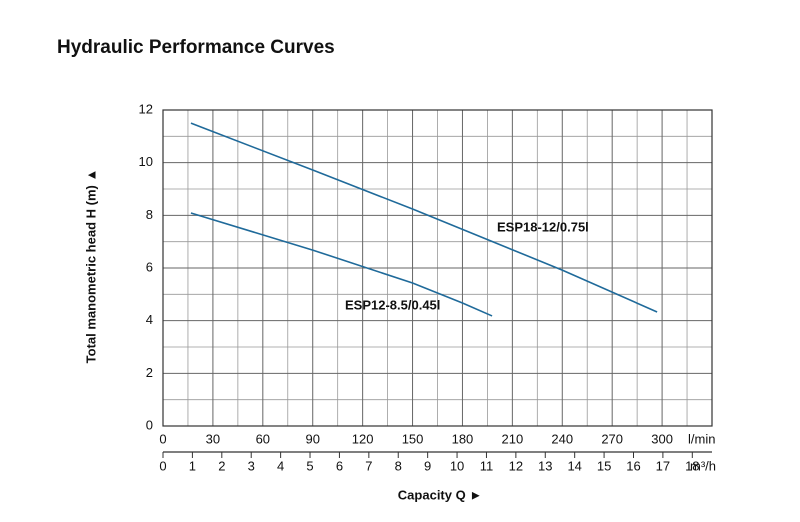 The height and width of the screenshot is (522, 800). I want to click on x-tick-label: 270, so click(612, 438).